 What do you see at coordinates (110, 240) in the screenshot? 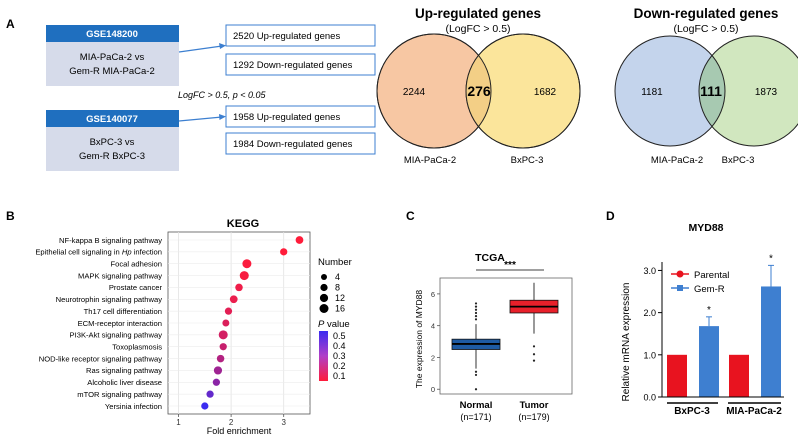
I see `kegg-pathway-label: NF-kappa B signaling pathway` at bounding box center [110, 240].